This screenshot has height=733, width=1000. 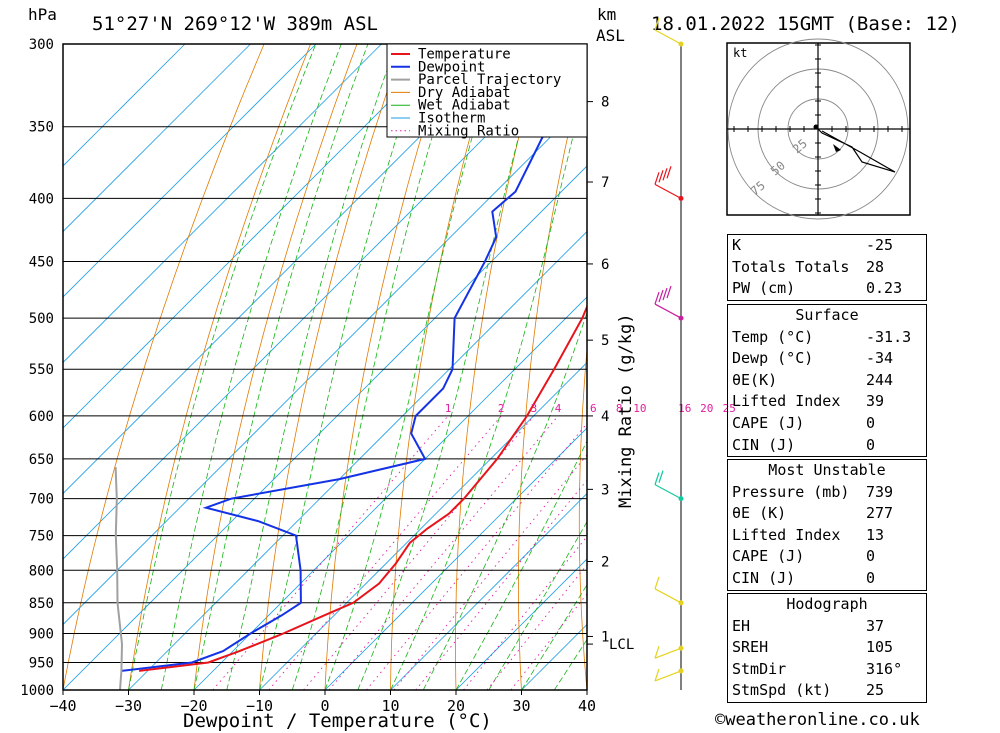 I want to click on height-tick-label: 1, so click(x=605, y=637).